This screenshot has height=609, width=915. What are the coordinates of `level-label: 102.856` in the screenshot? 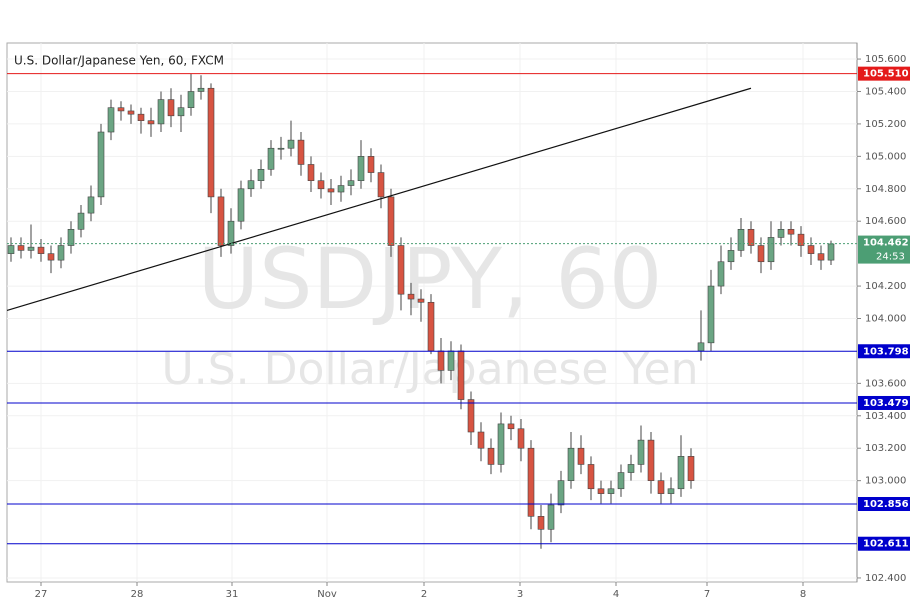 It's located at (886, 504).